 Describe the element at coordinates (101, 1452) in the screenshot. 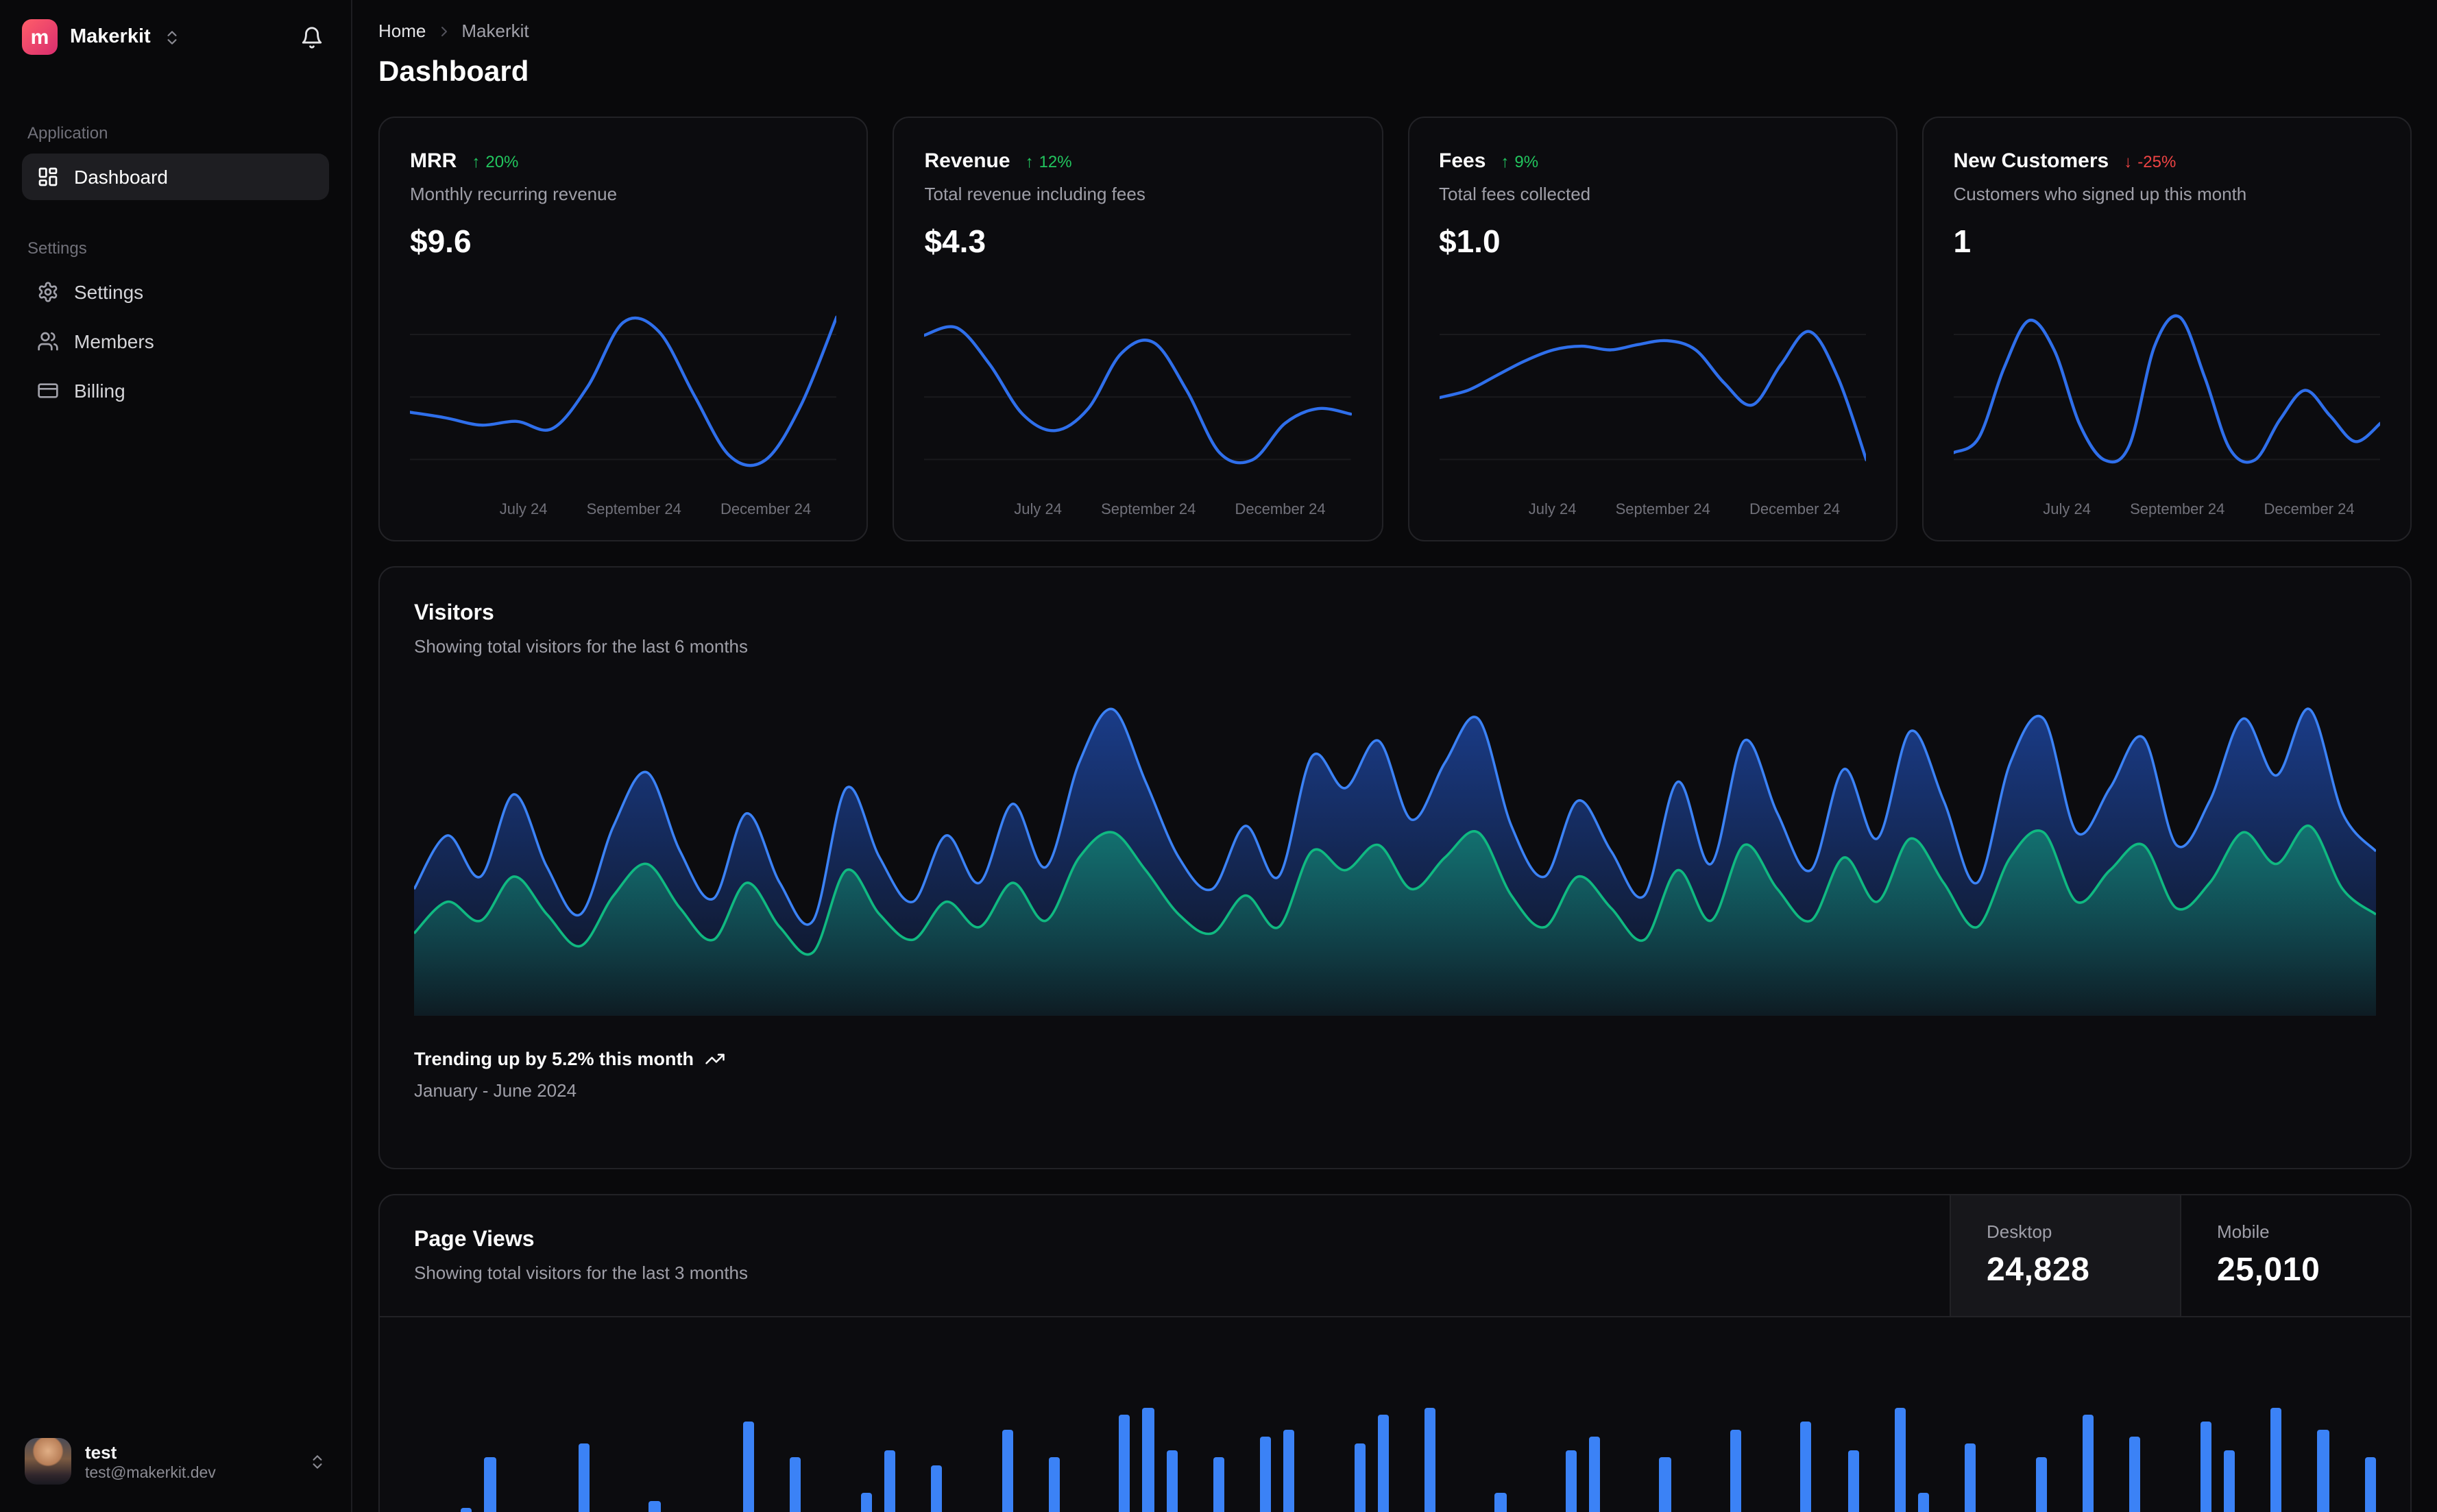

I see `user-name: test` at that location.